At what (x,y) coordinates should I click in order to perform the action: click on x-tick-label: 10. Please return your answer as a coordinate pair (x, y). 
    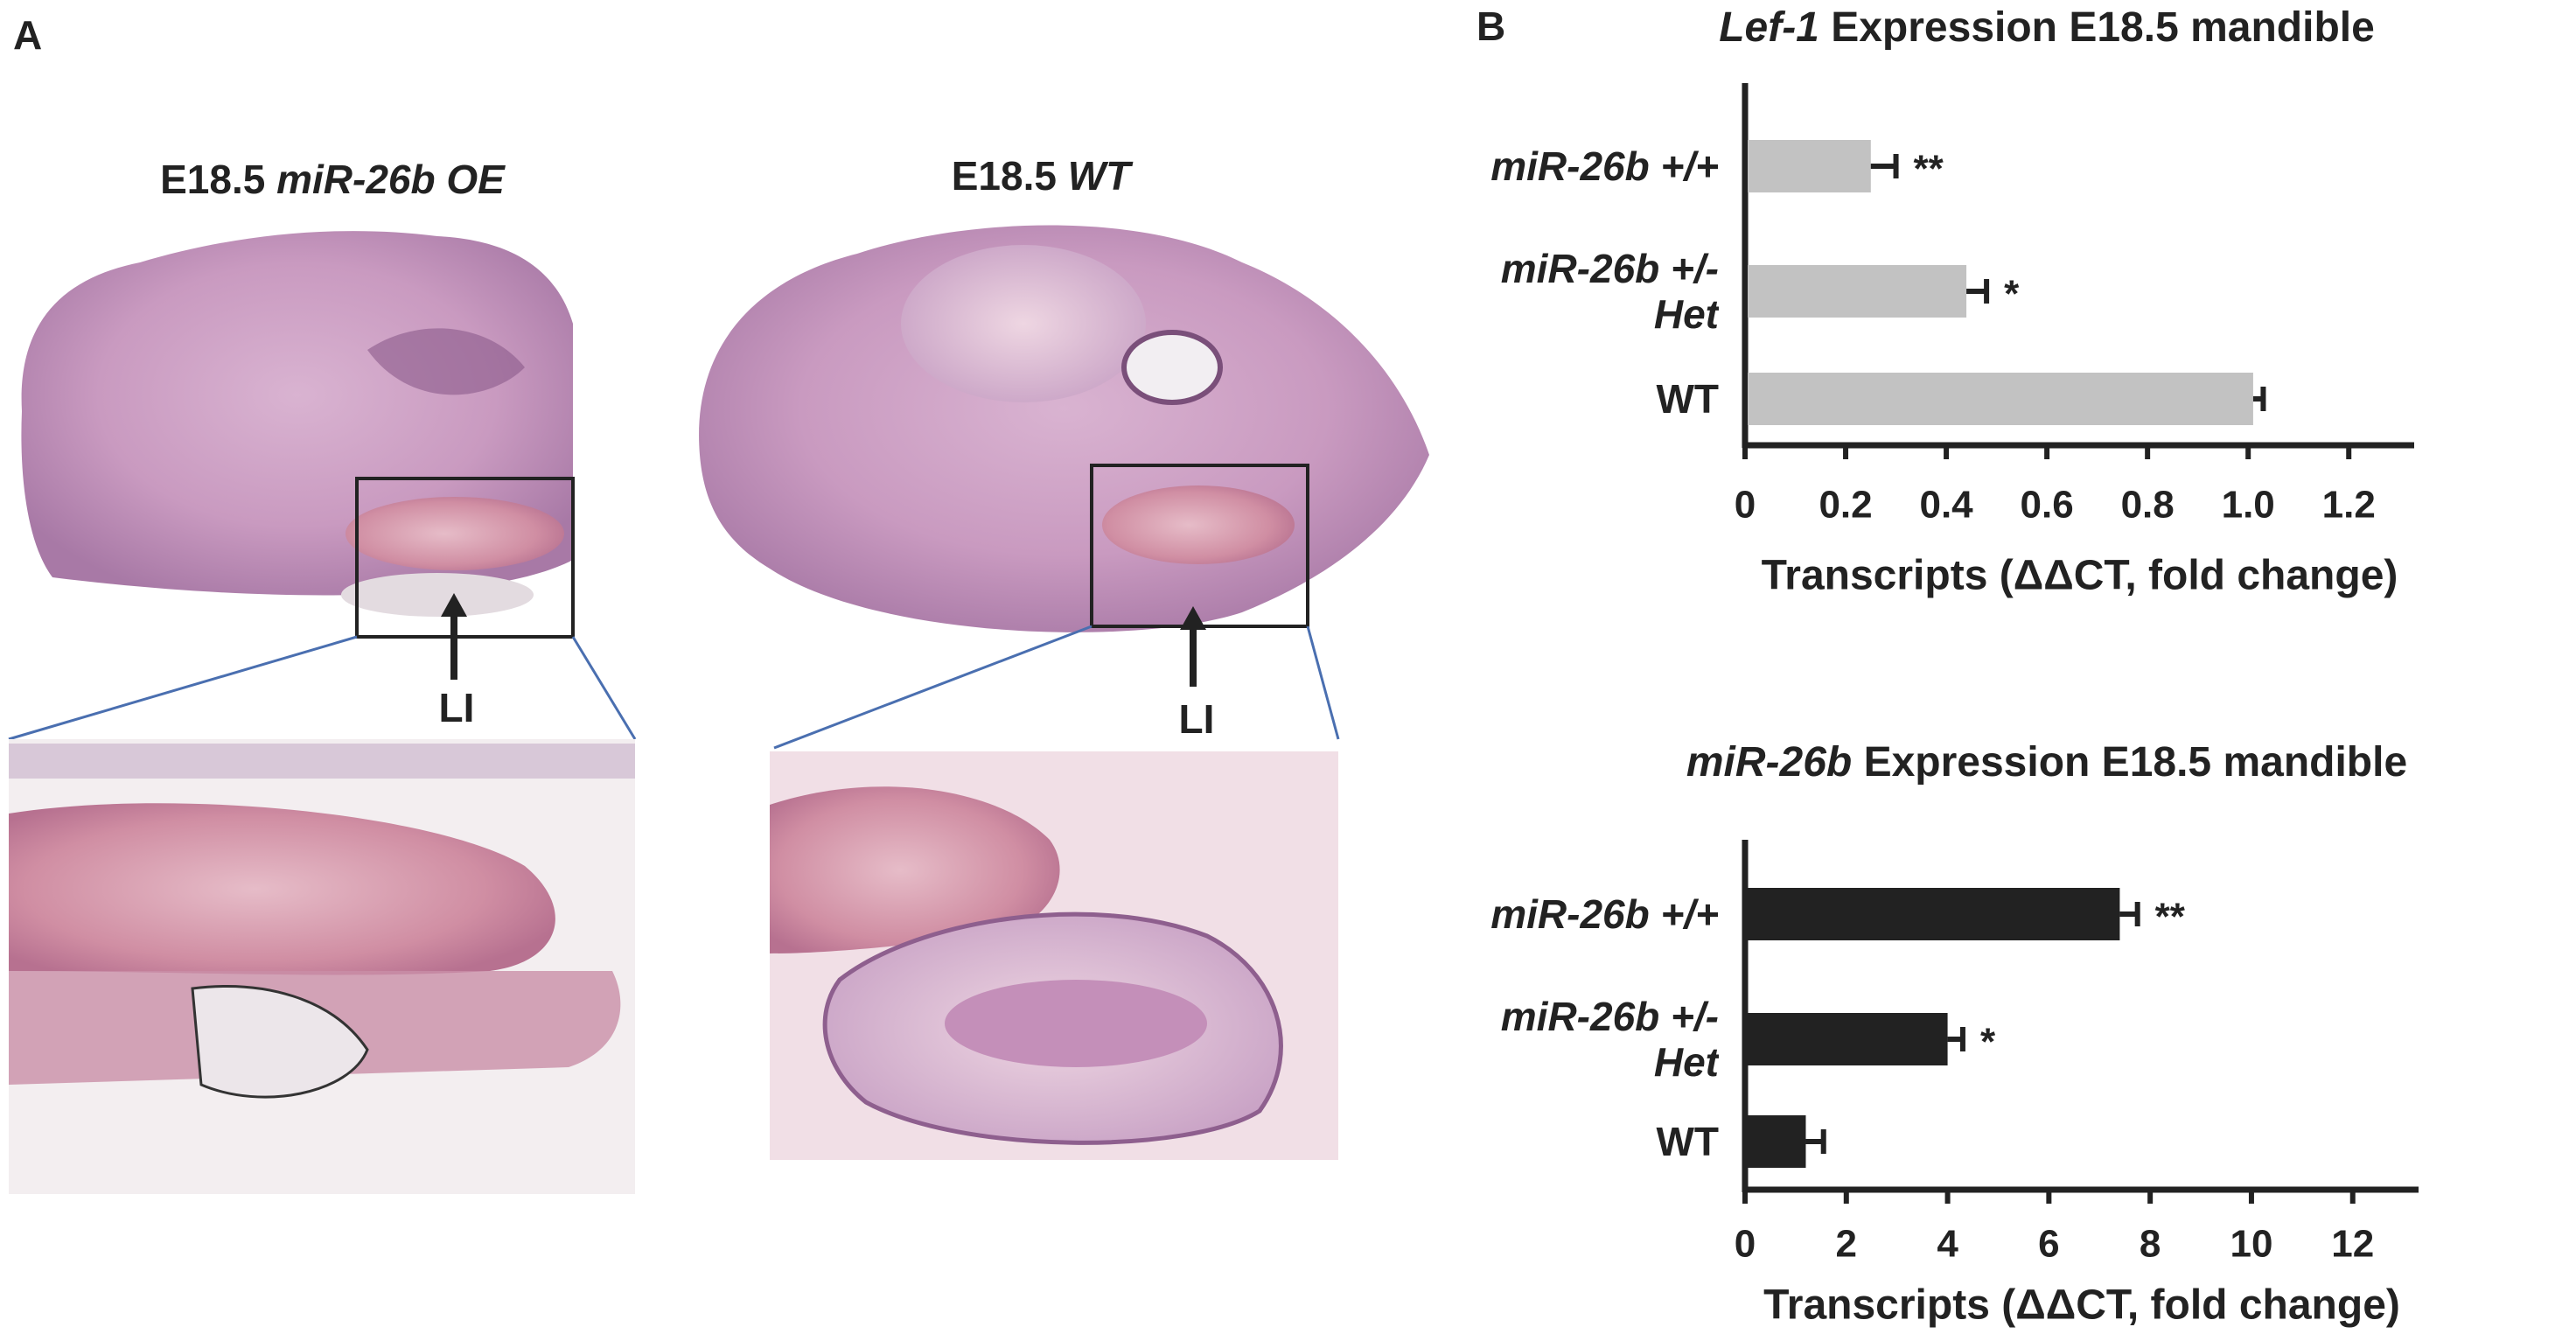
    Looking at the image, I should click on (2251, 1244).